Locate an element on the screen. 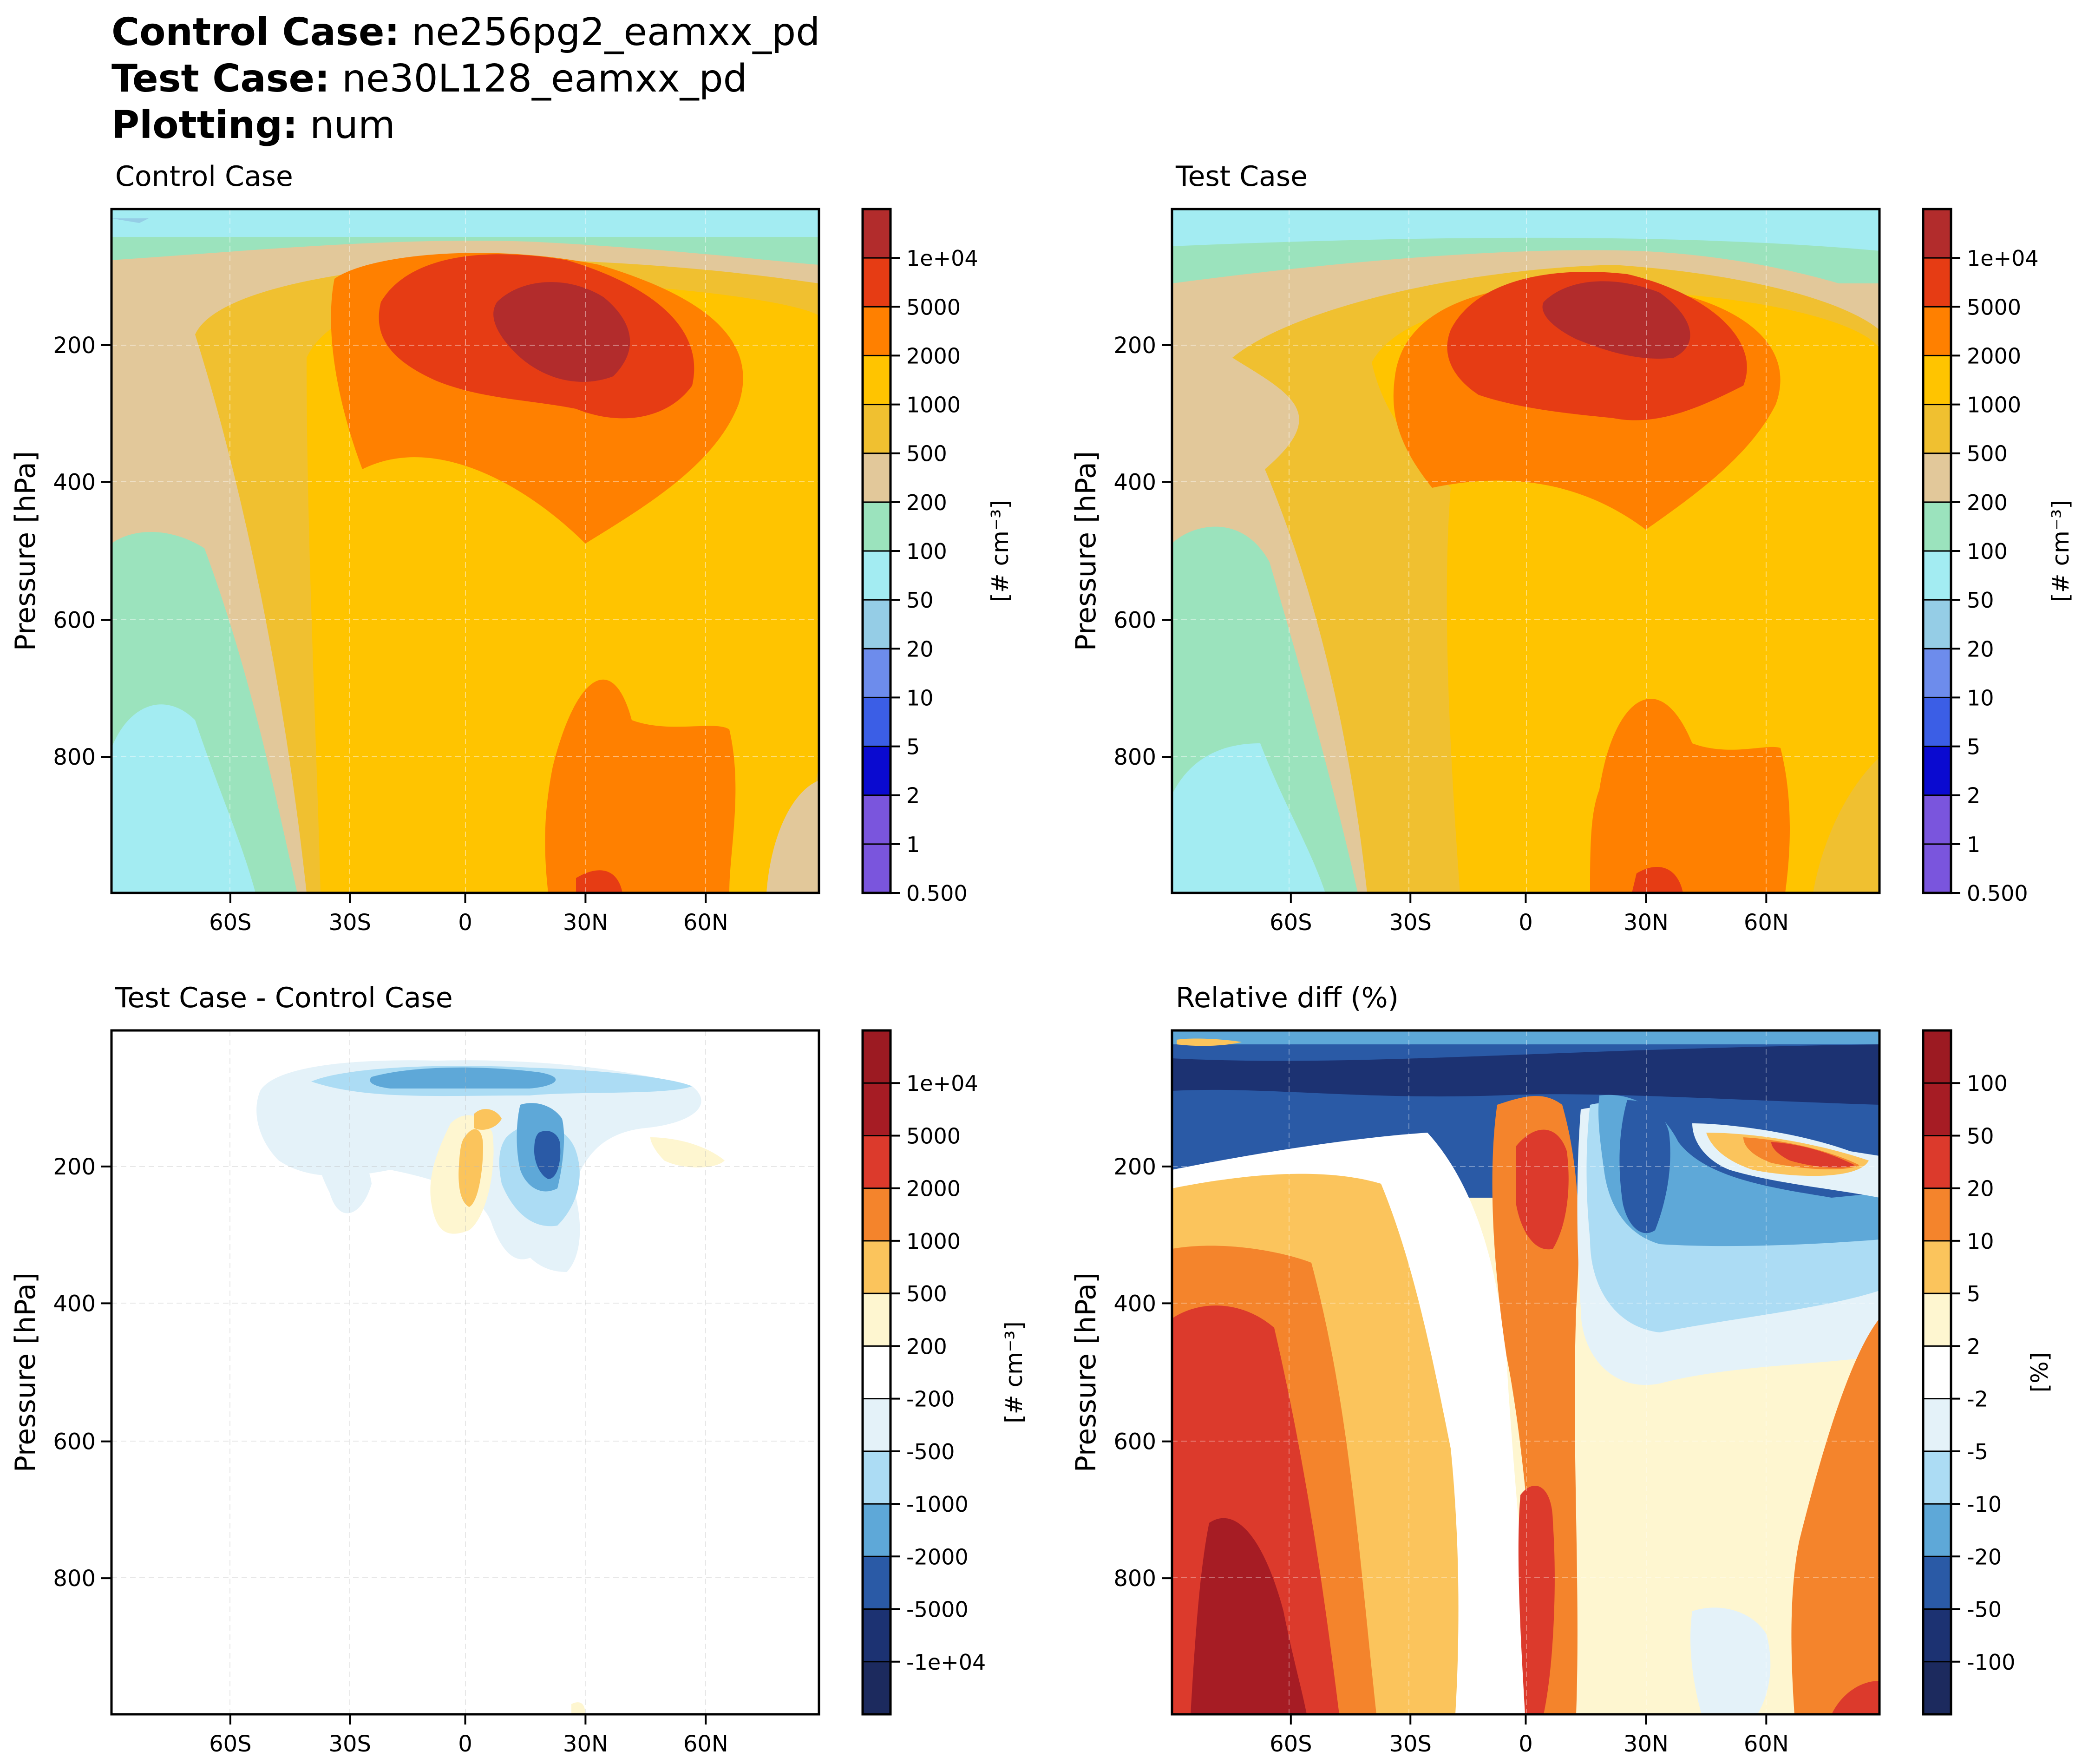 Image resolution: width=2095 pixels, height=1764 pixels. relative-diff-colorbar-label: [%] is located at coordinates (2039, 1372).